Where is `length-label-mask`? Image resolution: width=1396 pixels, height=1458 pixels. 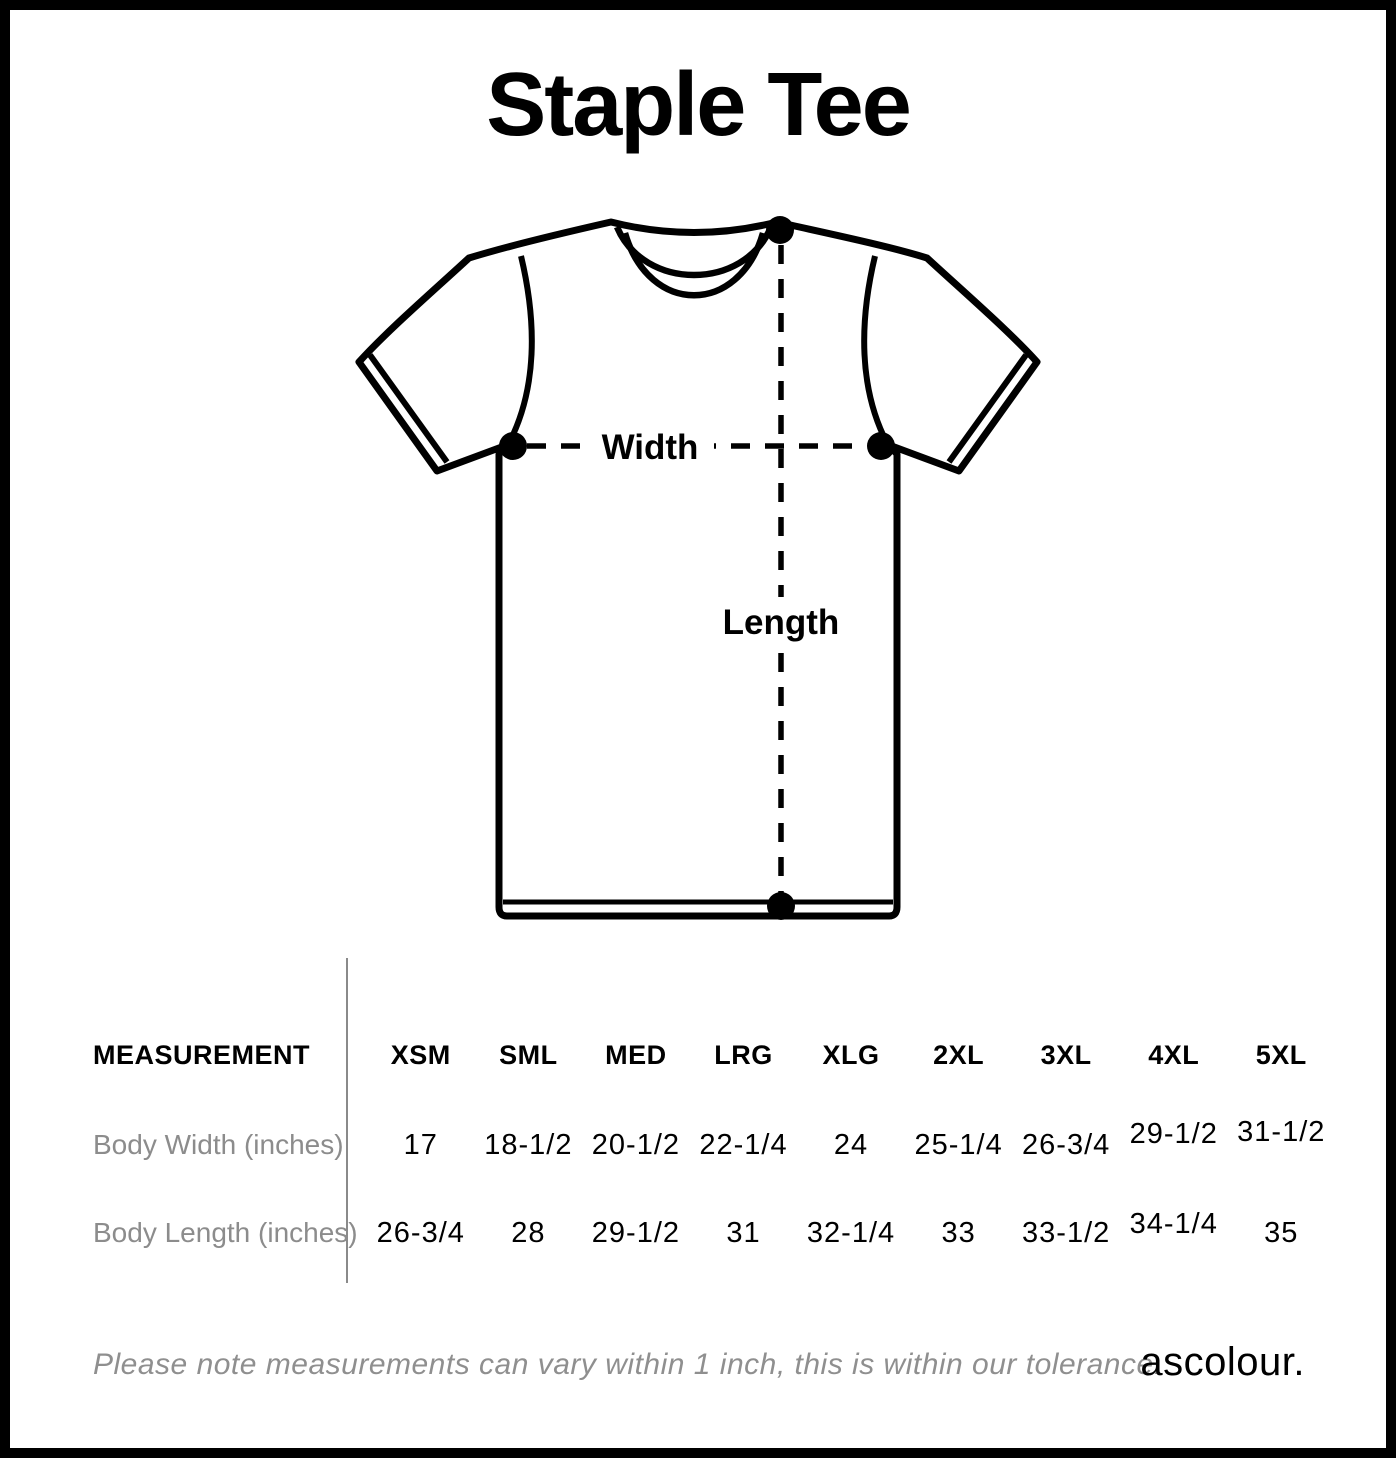
length-label-mask is located at coordinates (782, 621).